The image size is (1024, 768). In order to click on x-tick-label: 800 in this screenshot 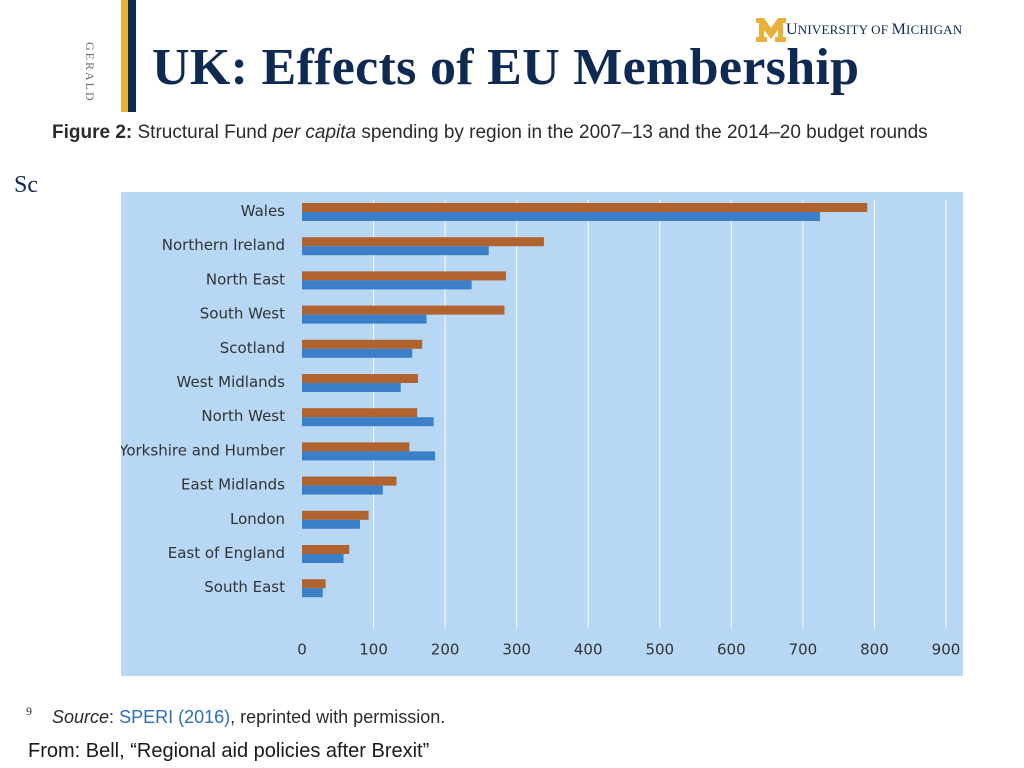, I will do `click(874, 649)`.